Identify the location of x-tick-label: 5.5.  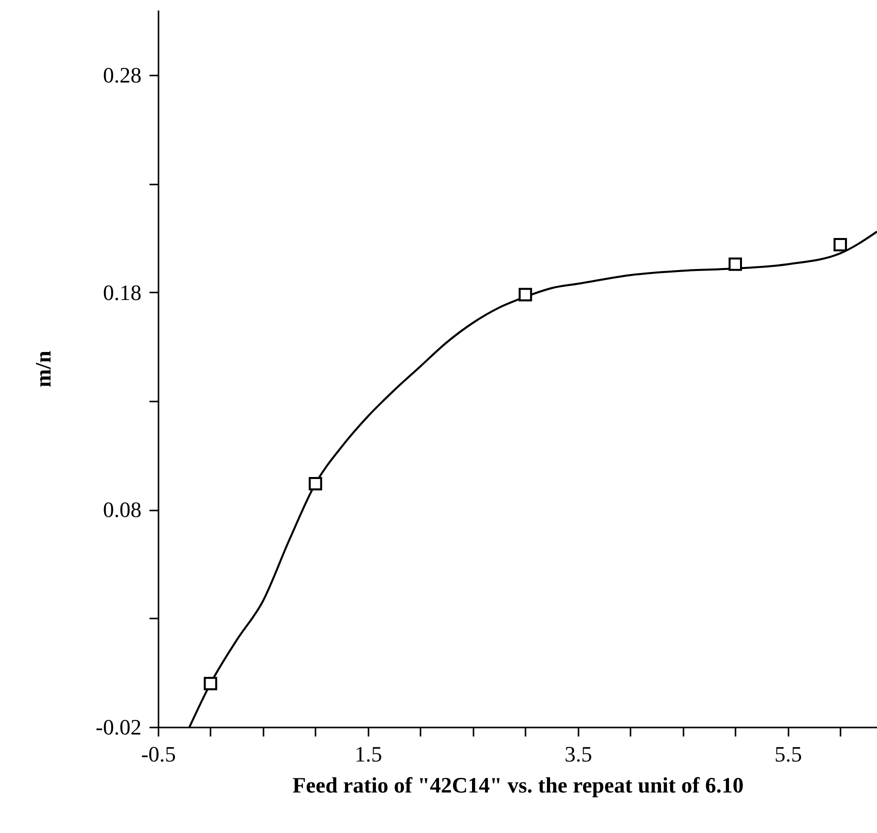
(788, 754).